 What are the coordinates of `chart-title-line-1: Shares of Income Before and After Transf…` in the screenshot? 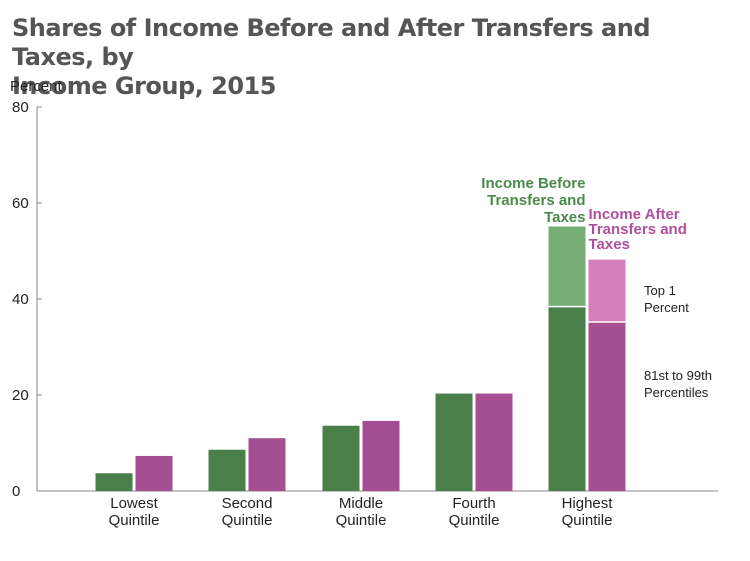 It's located at (331, 42).